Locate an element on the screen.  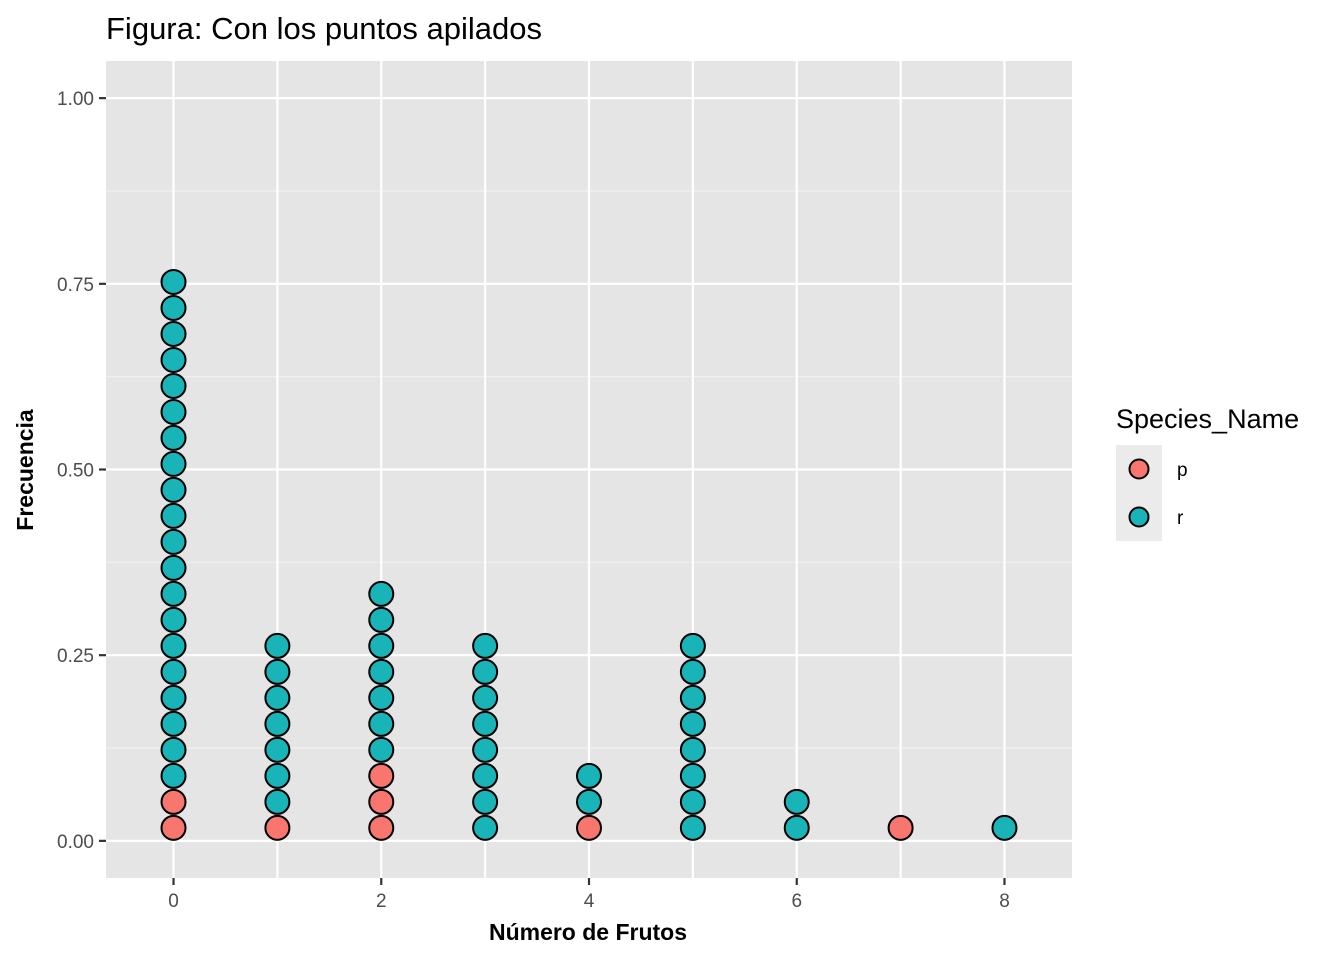
y-tick-label: 0.50 is located at coordinates (75, 471).